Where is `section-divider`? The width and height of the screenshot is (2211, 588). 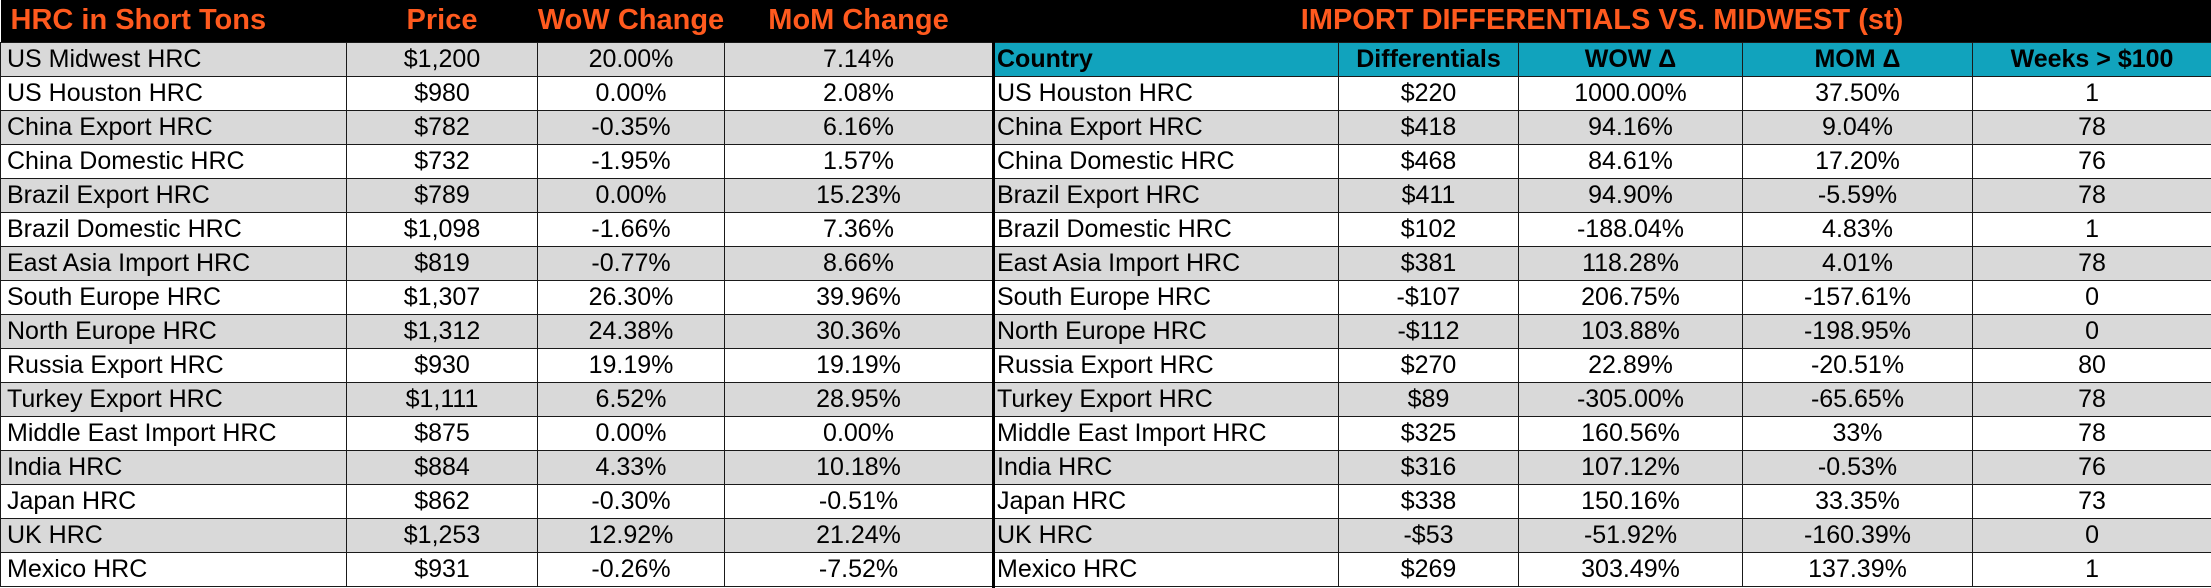
section-divider is located at coordinates (993, 315).